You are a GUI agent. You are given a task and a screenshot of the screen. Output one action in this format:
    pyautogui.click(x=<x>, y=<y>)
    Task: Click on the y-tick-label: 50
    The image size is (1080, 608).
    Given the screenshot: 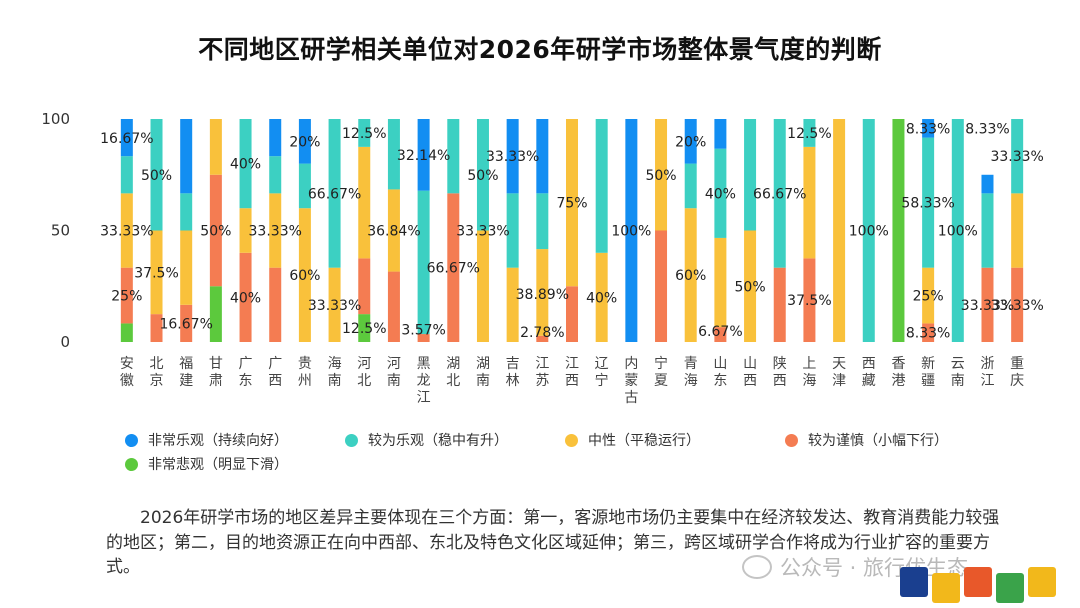 What is the action you would take?
    pyautogui.click(x=60, y=231)
    